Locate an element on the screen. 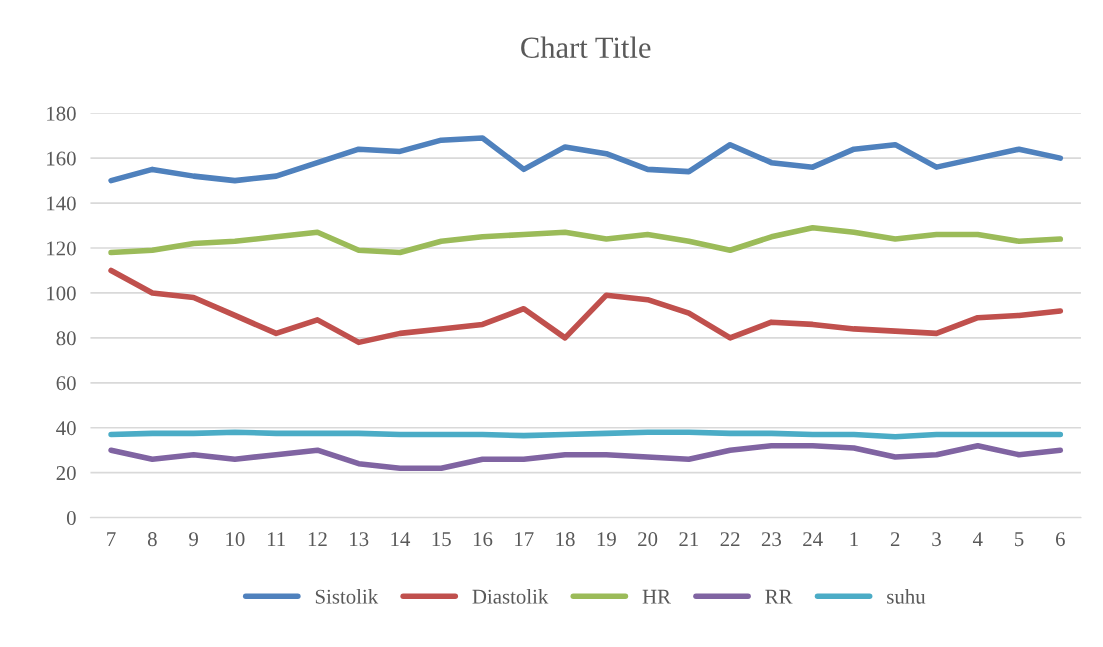 The height and width of the screenshot is (647, 1103). x-tick-label: 5 is located at coordinates (1019, 539).